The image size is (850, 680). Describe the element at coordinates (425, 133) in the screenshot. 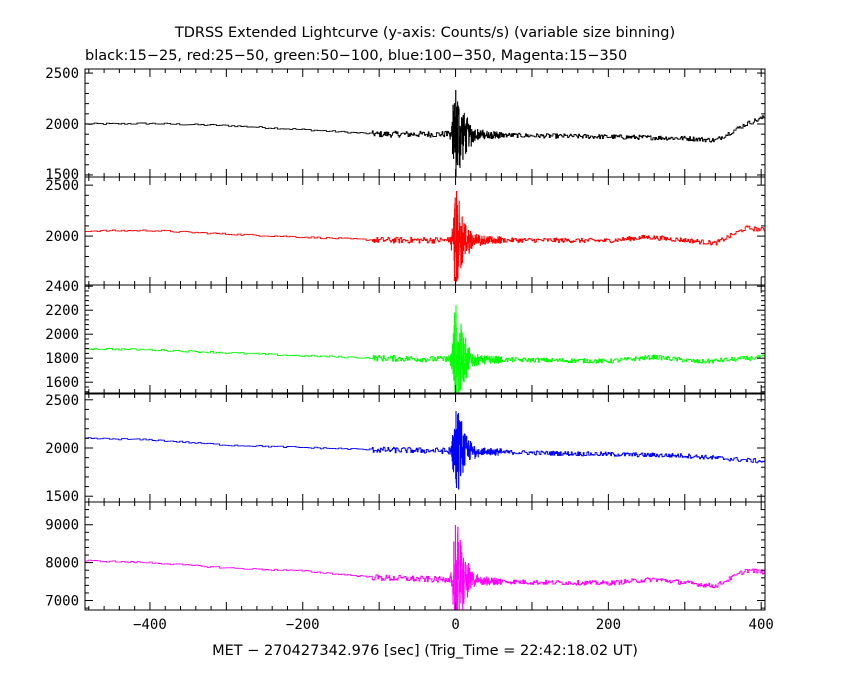

I see `series-15-25-line` at that location.